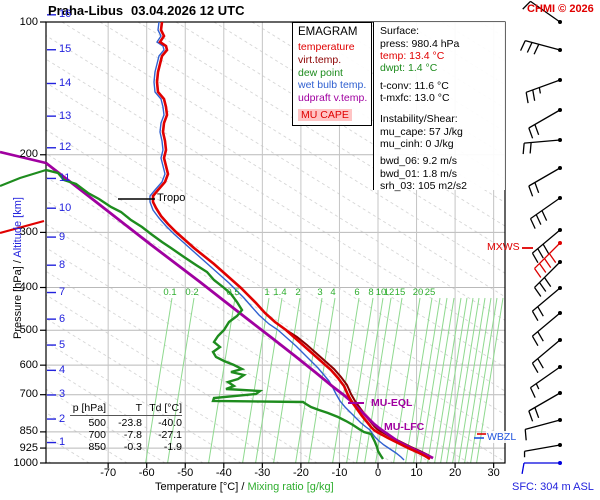 Image resolution: width=600 pixels, height=500 pixels. What do you see at coordinates (404, 427) in the screenshot?
I see `mu-lfc-label: MU-LFC` at bounding box center [404, 427].